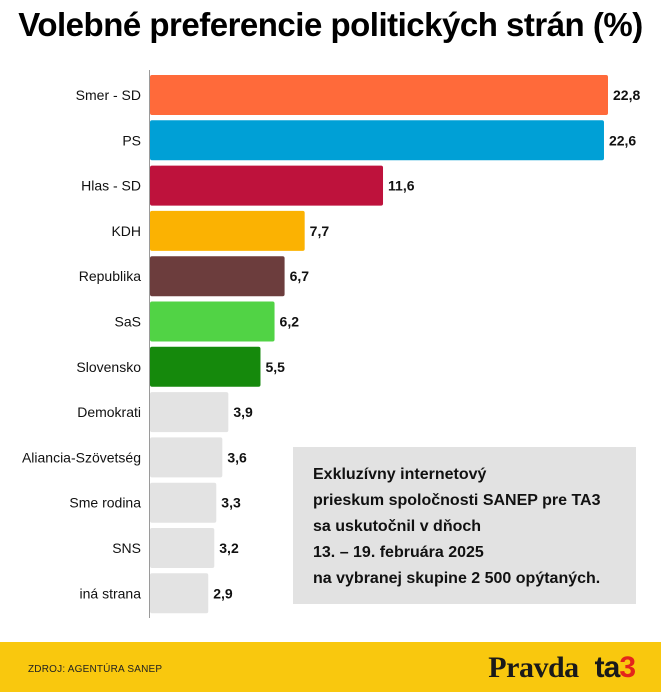 The width and height of the screenshot is (661, 692). What do you see at coordinates (397, 526) in the screenshot?
I see `note-line: sa uskutočnil v dňoch` at bounding box center [397, 526].